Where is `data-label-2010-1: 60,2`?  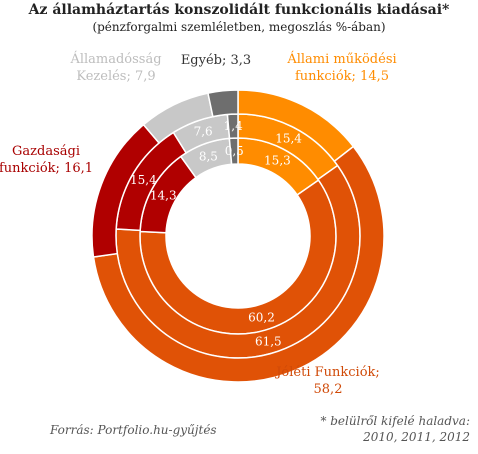 data-label-2010-1: 60,2 is located at coordinates (261, 318).